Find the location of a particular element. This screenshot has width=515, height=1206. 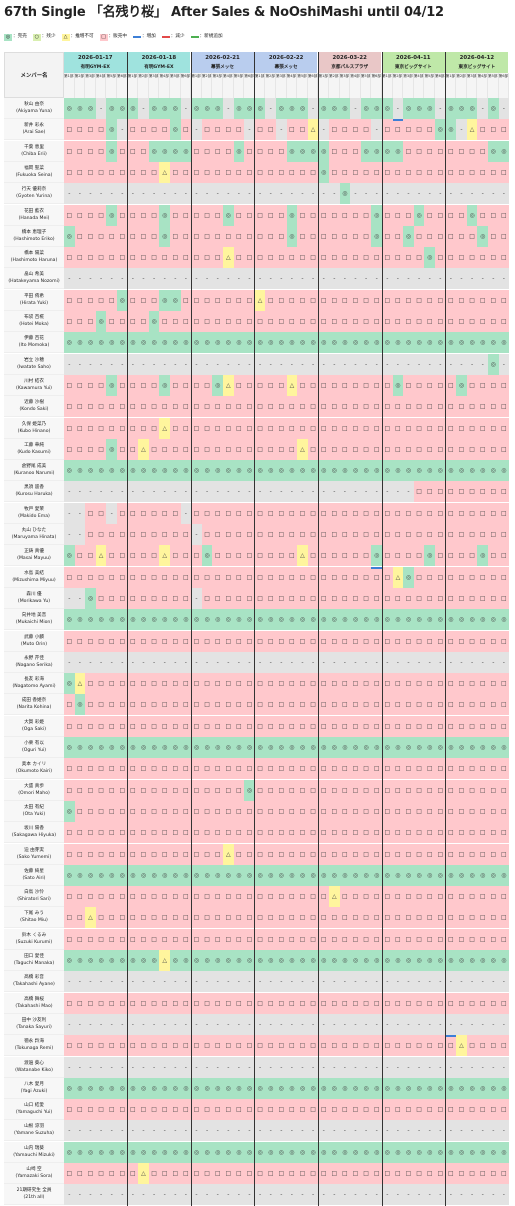

slot-cell: △ is located at coordinates (260, 300).